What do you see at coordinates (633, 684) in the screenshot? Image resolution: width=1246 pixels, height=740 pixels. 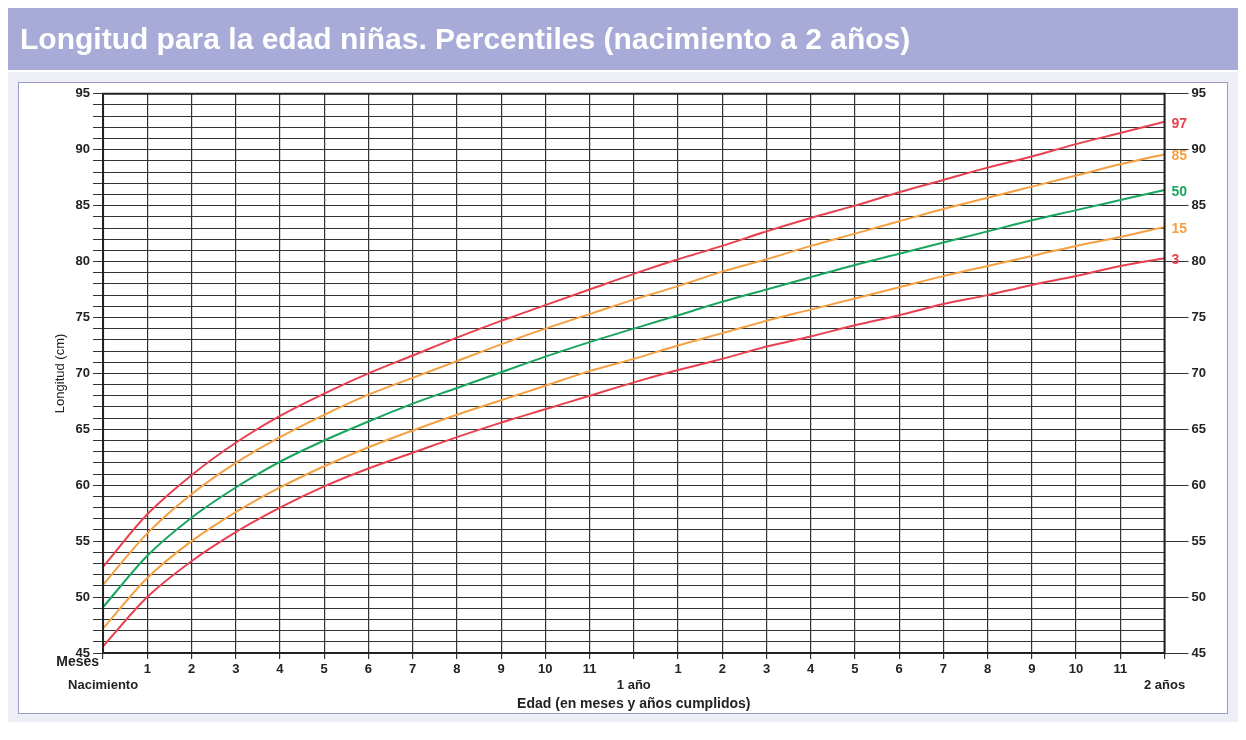 I see `x-tick-label: 1 año` at bounding box center [633, 684].